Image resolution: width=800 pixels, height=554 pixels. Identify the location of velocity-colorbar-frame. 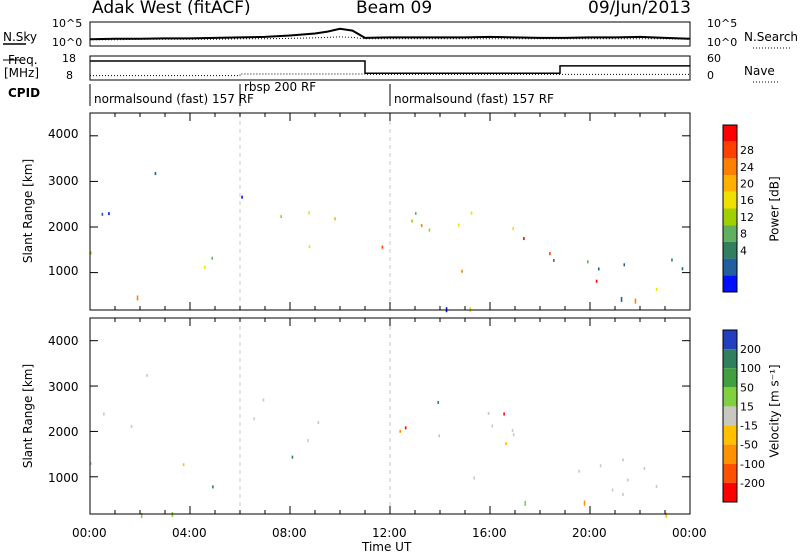
(730, 416).